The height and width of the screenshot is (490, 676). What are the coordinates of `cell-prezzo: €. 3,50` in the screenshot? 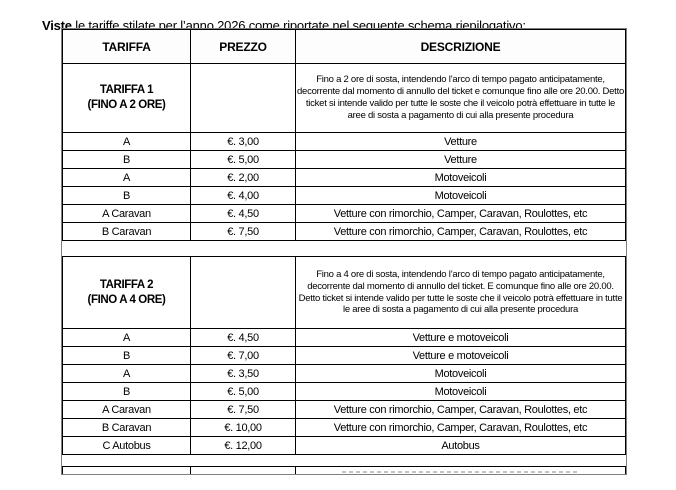 It's located at (243, 373).